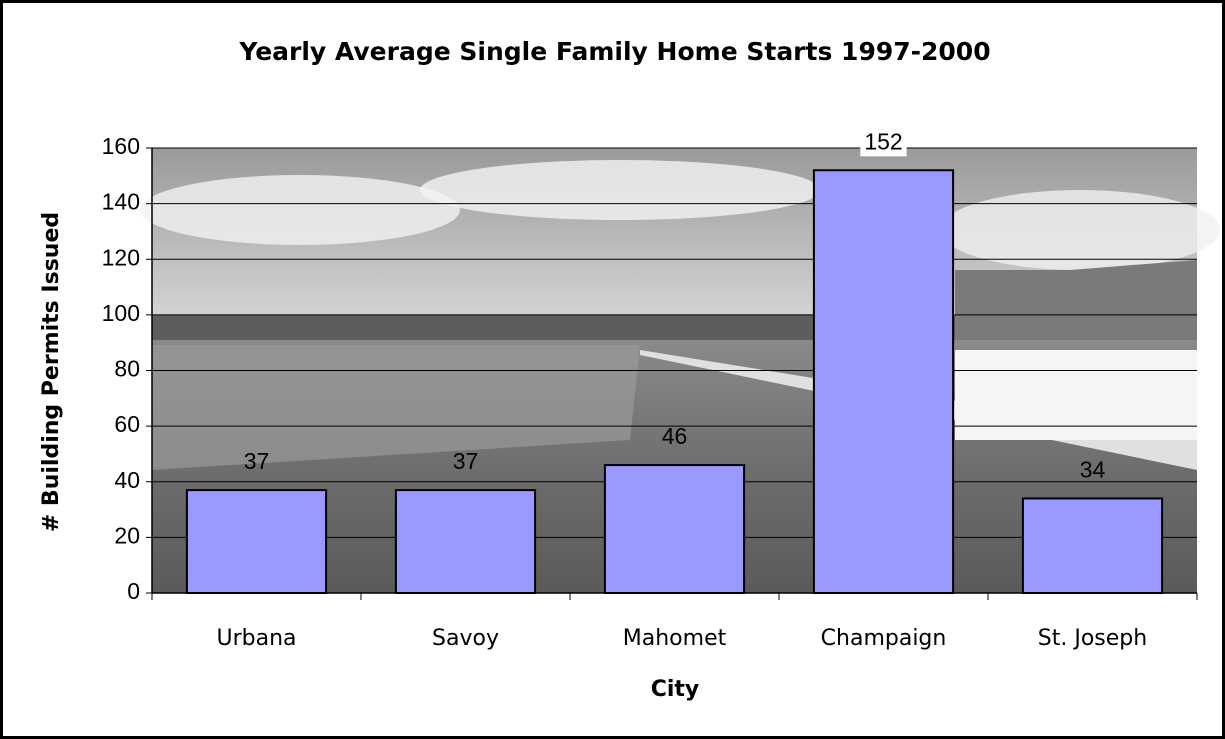  Describe the element at coordinates (121, 202) in the screenshot. I see `y-tick-label: 140` at that location.